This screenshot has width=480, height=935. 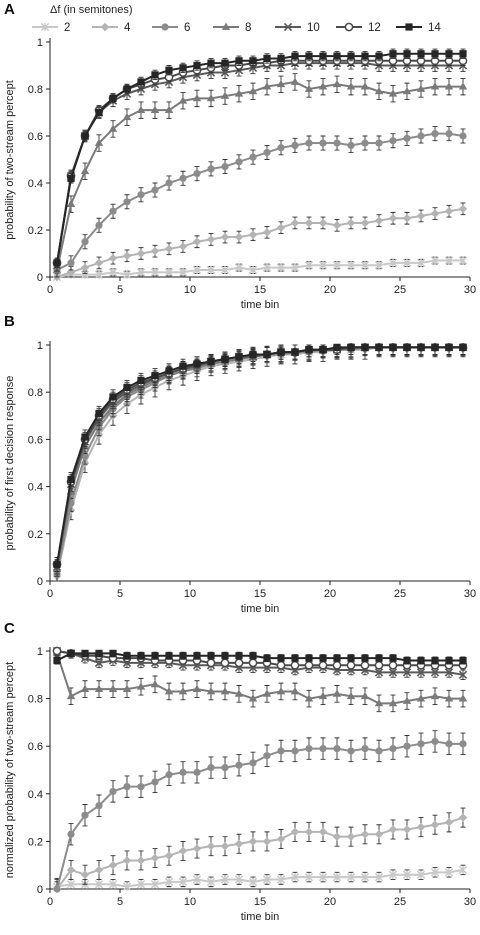 I want to click on y-tick-label: 0.4, so click(x=35, y=184).